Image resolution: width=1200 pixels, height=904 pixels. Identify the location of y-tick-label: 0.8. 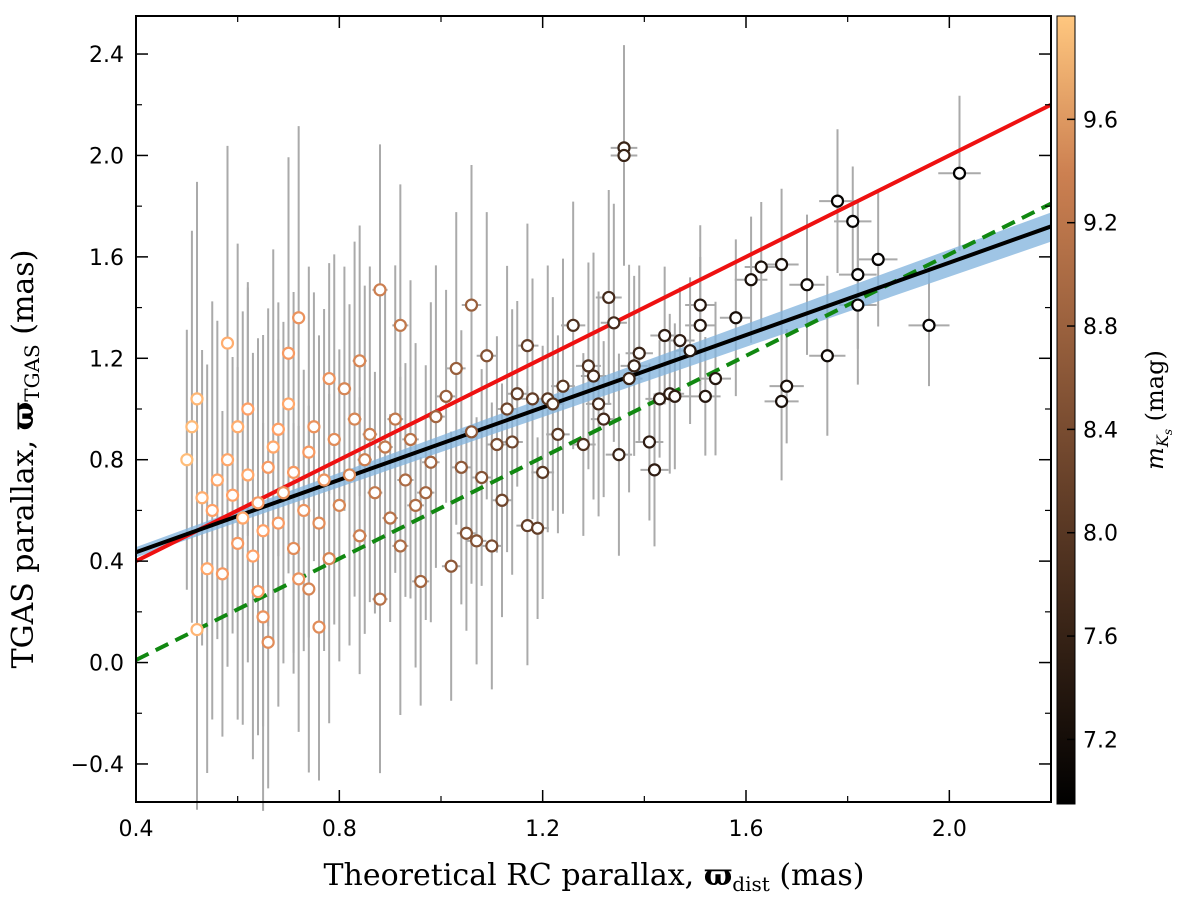
(106, 461).